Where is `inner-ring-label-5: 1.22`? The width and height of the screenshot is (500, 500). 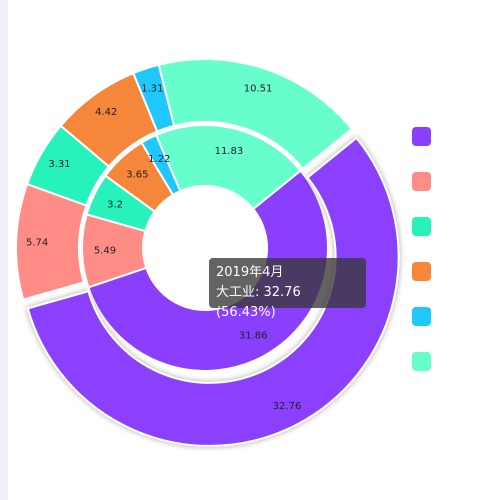 inner-ring-label-5: 1.22 is located at coordinates (159, 159).